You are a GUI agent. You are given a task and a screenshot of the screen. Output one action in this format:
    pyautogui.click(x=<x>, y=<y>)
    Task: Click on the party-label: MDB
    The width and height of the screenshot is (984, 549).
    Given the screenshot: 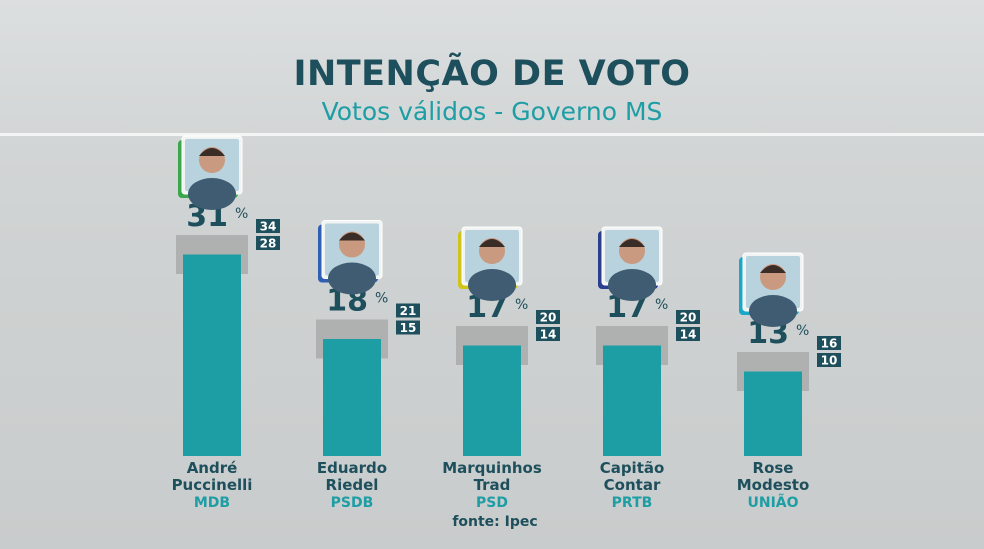 What is the action you would take?
    pyautogui.click(x=212, y=503)
    